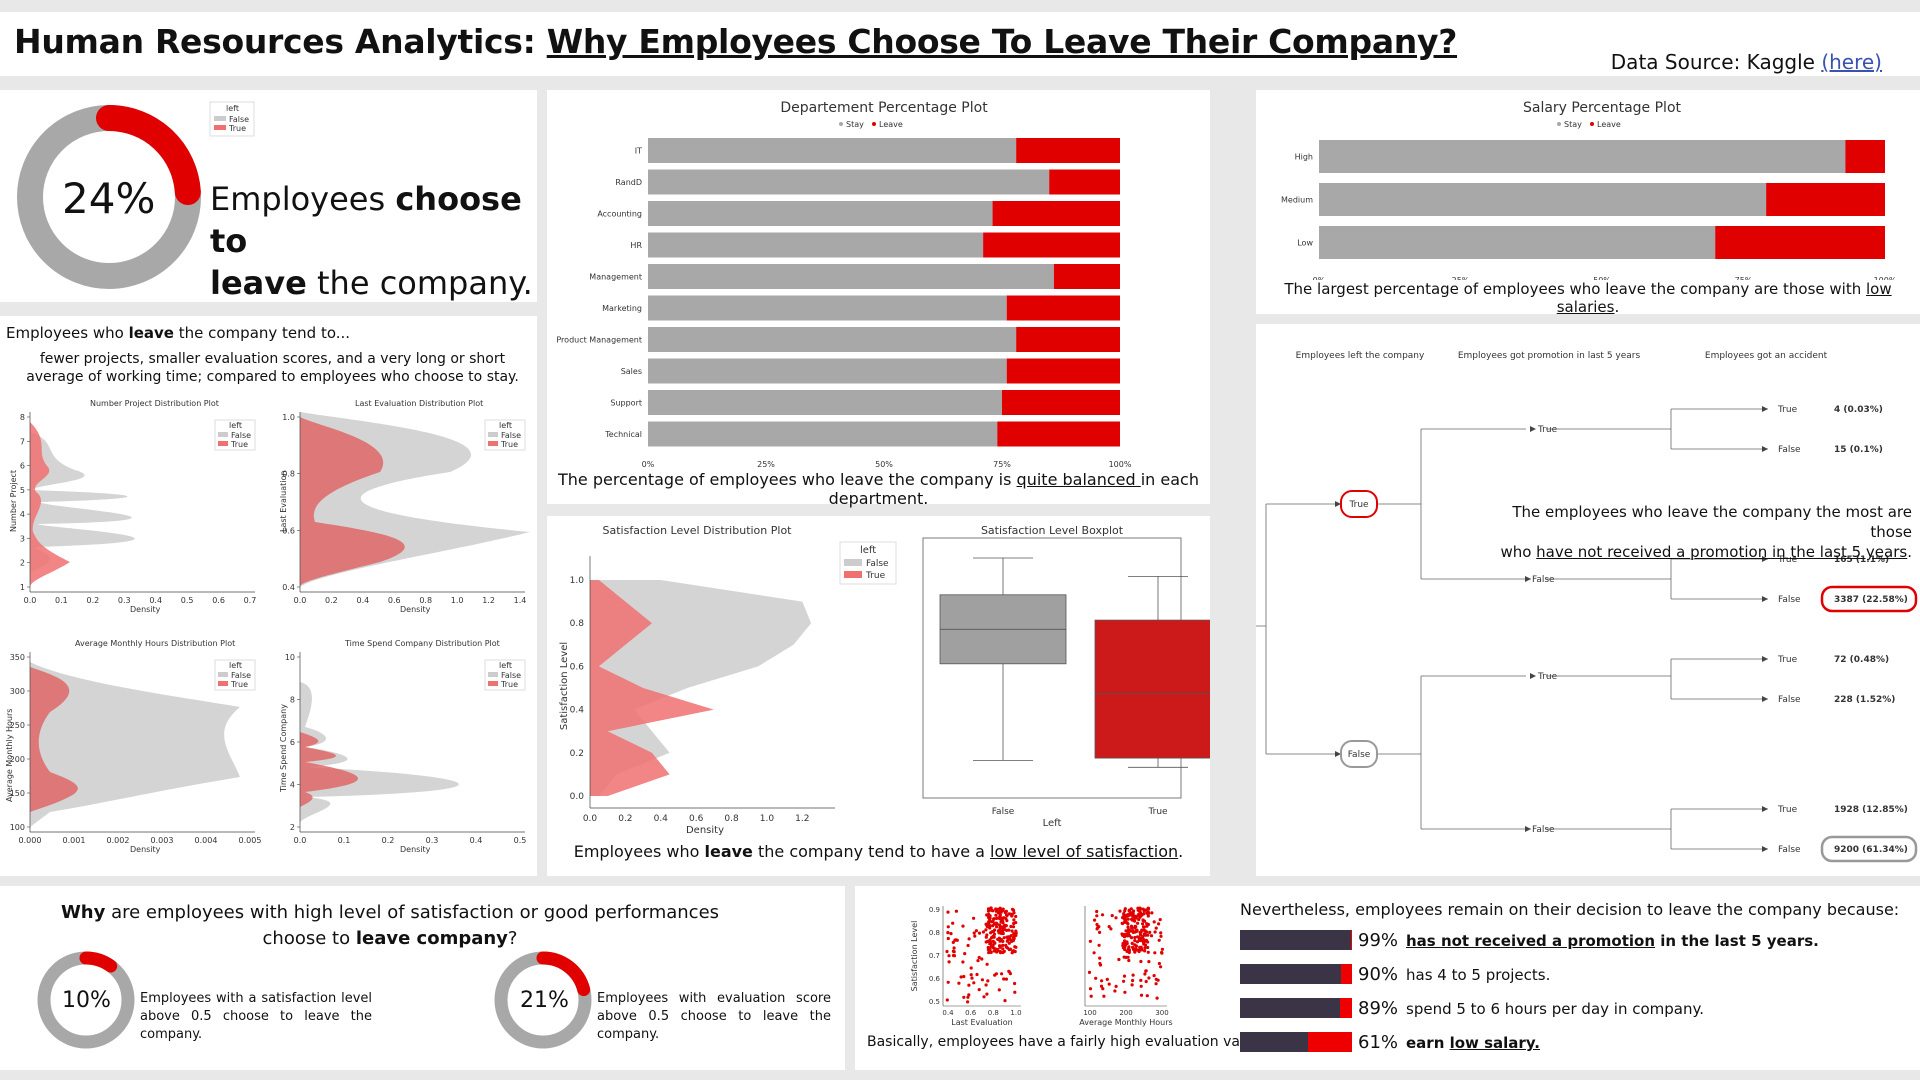  Describe the element at coordinates (1358, 505) in the screenshot. I see `tree-root-true: True` at that location.